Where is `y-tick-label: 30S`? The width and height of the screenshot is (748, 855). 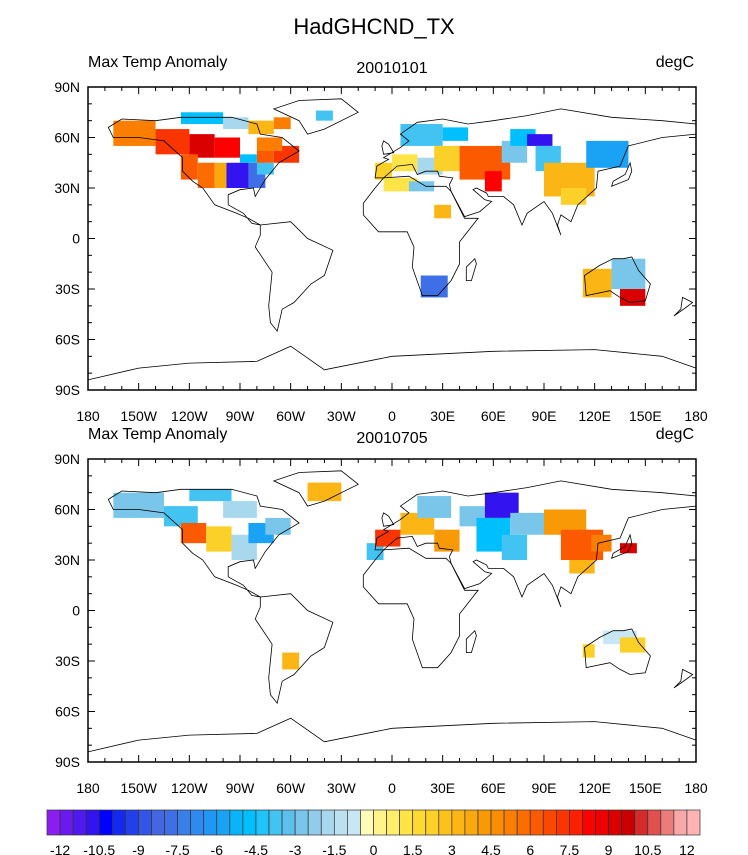 y-tick-label: 30S is located at coordinates (67, 661).